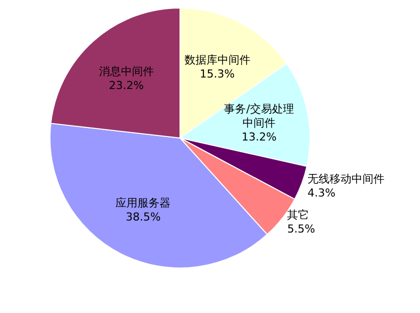  I want to click on data-label: 38.5%, so click(143, 217).